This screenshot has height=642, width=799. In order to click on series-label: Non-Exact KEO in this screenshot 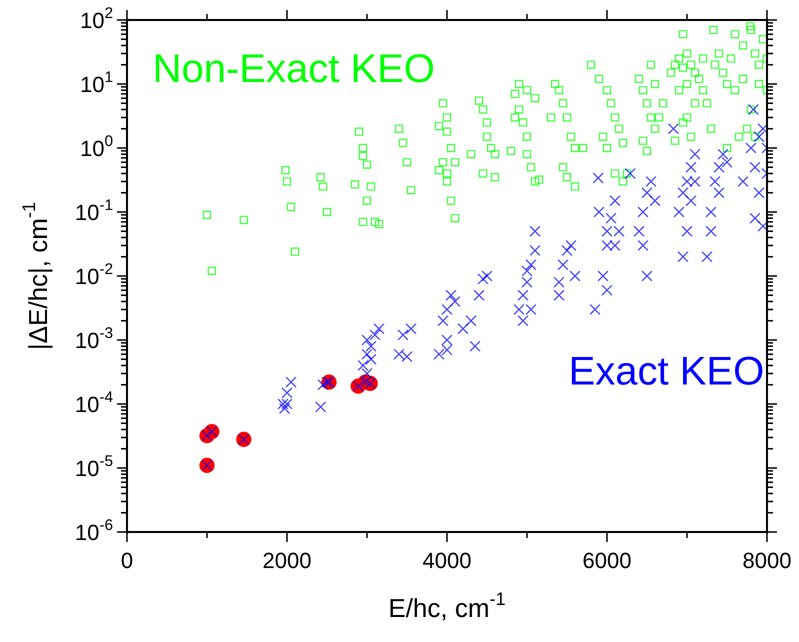, I will do `click(293, 69)`.